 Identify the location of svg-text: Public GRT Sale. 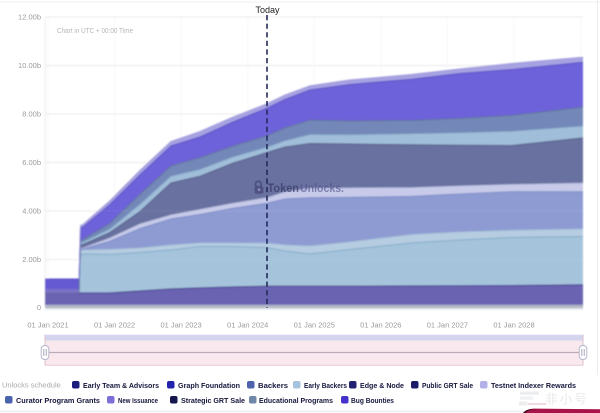
(447, 385).